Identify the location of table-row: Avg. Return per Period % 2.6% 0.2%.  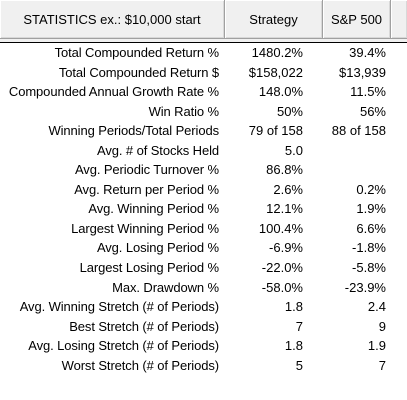
(203, 190).